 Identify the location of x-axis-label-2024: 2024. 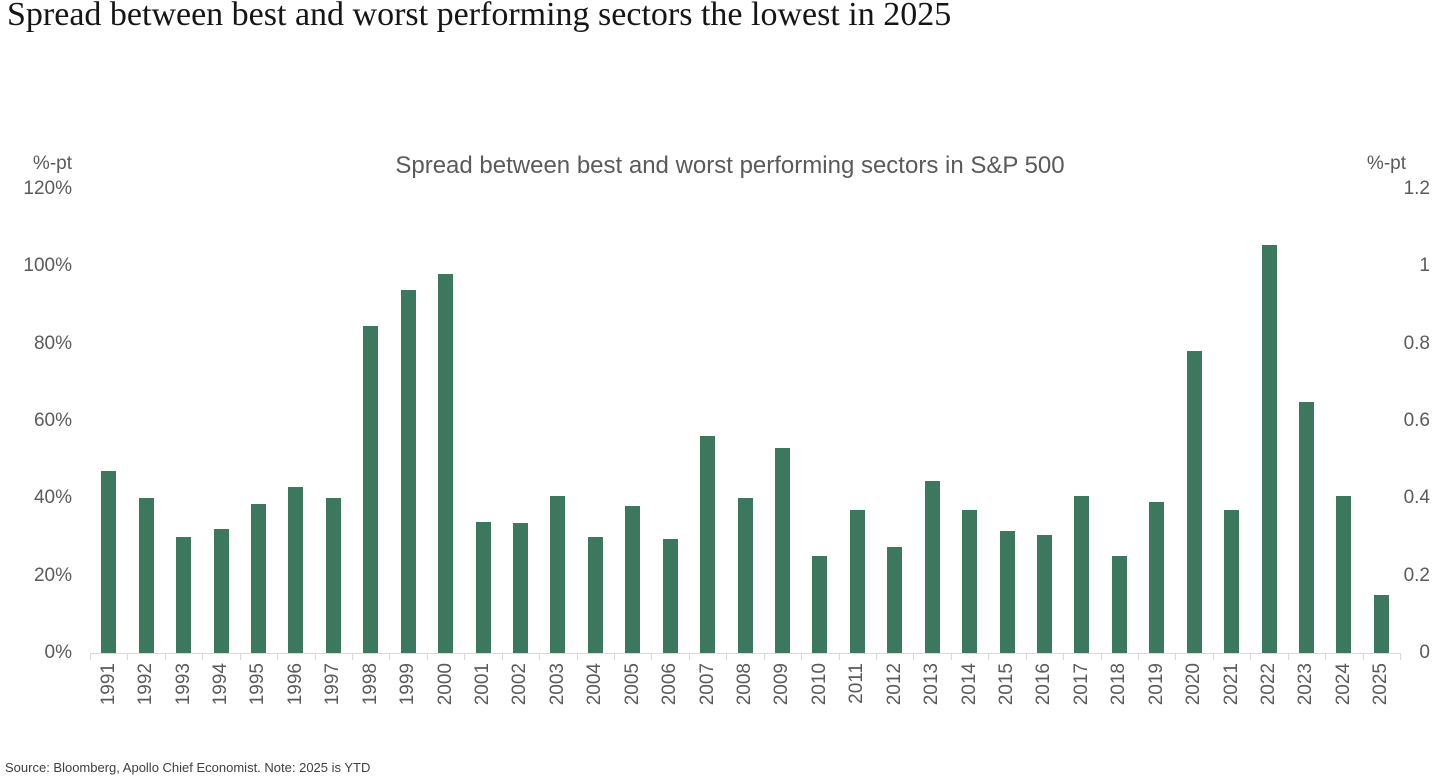
(1343, 684).